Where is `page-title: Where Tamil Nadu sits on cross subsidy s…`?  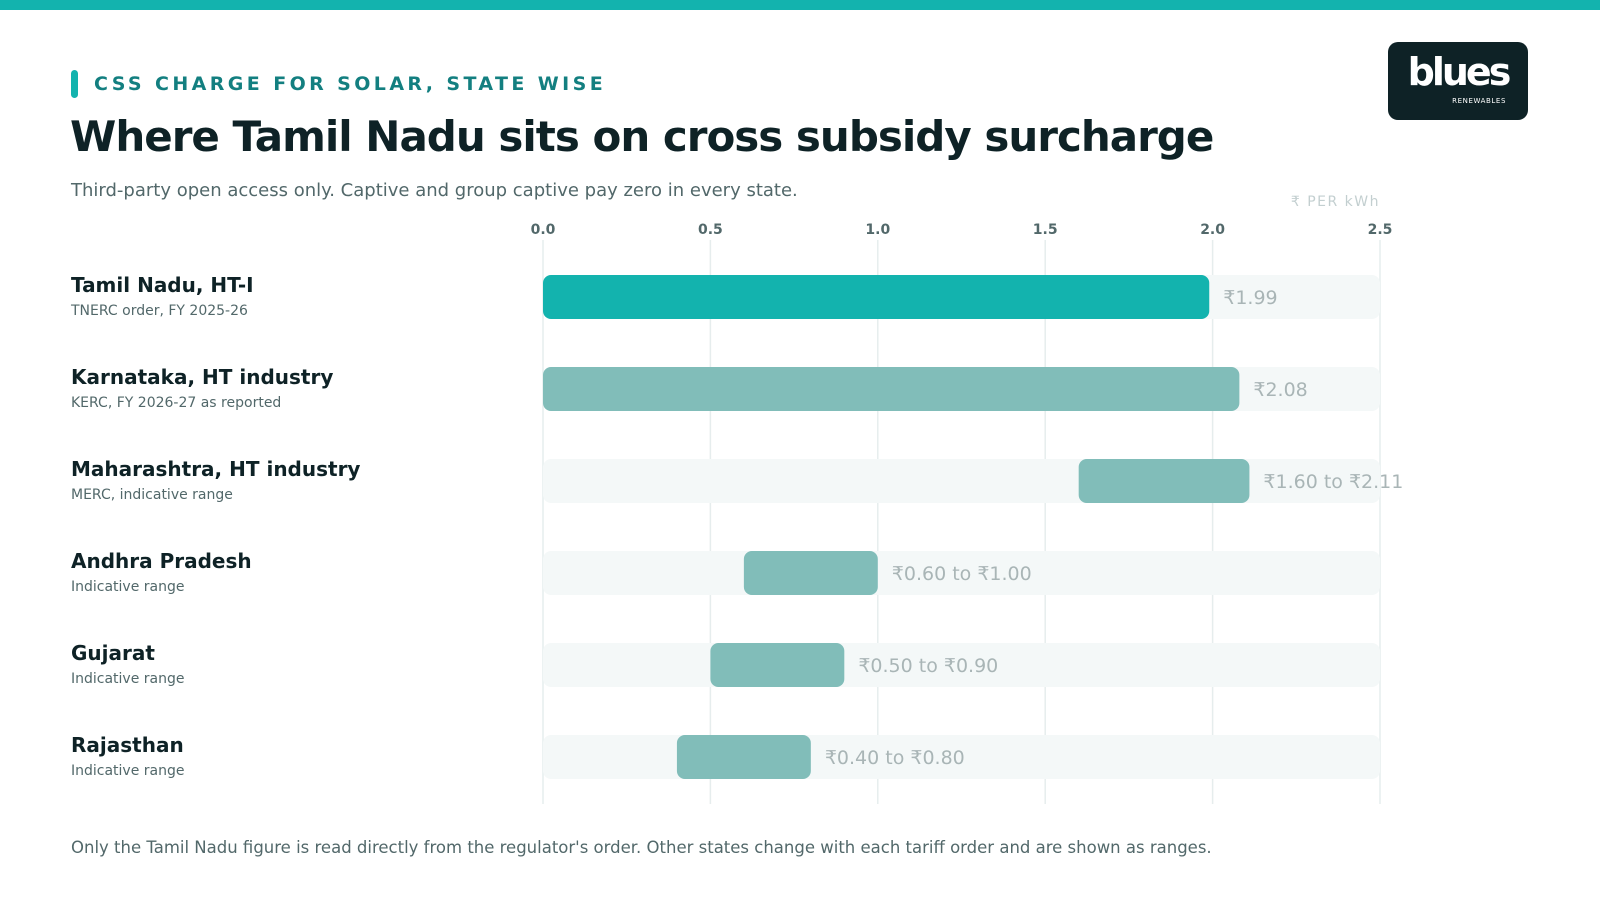
page-title: Where Tamil Nadu sits on cross subsidy s… is located at coordinates (642, 136).